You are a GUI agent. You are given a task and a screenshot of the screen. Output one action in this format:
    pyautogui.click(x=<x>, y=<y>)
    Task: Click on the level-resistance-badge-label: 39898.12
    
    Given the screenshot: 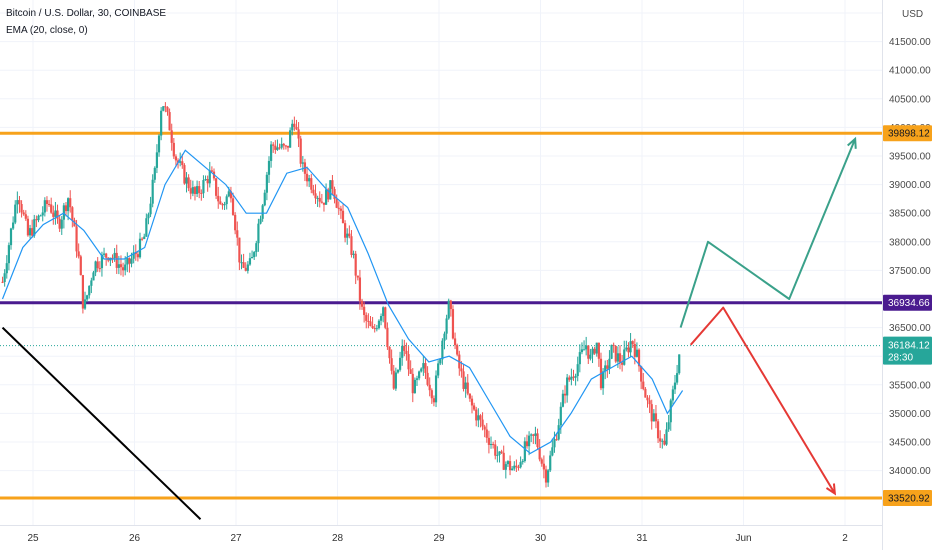 What is the action you would take?
    pyautogui.click(x=909, y=134)
    